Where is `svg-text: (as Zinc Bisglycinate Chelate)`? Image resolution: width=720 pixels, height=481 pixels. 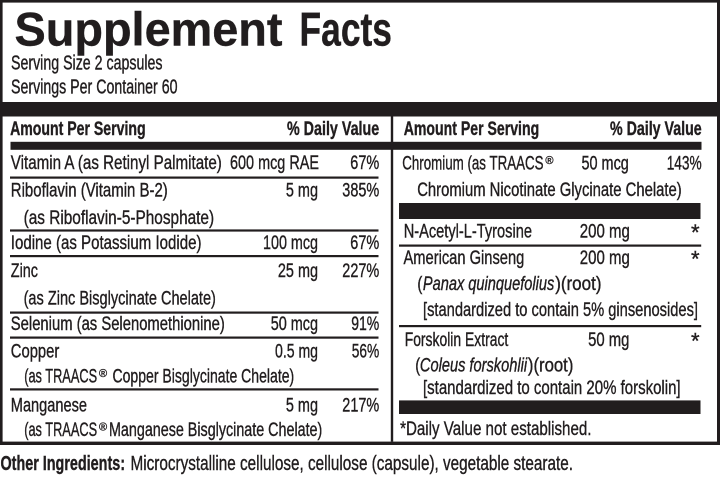
svg-text: (as Zinc Bisglycinate Chelate) is located at coordinates (120, 299).